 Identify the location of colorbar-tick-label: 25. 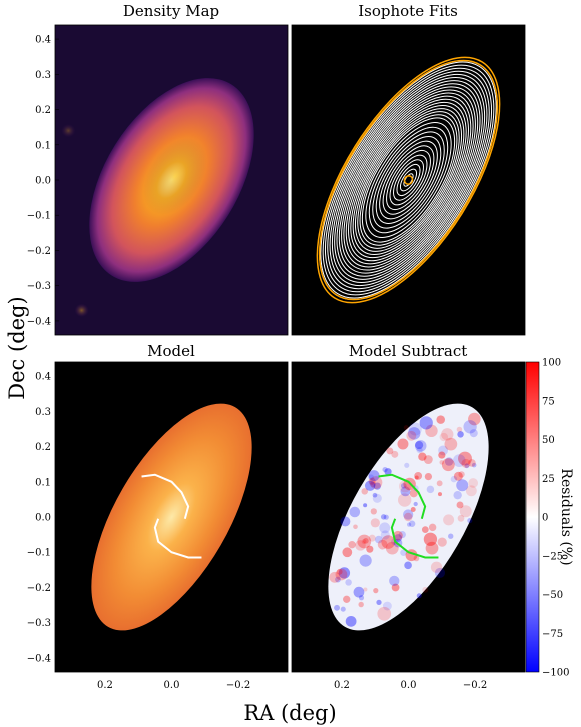
(548, 479).